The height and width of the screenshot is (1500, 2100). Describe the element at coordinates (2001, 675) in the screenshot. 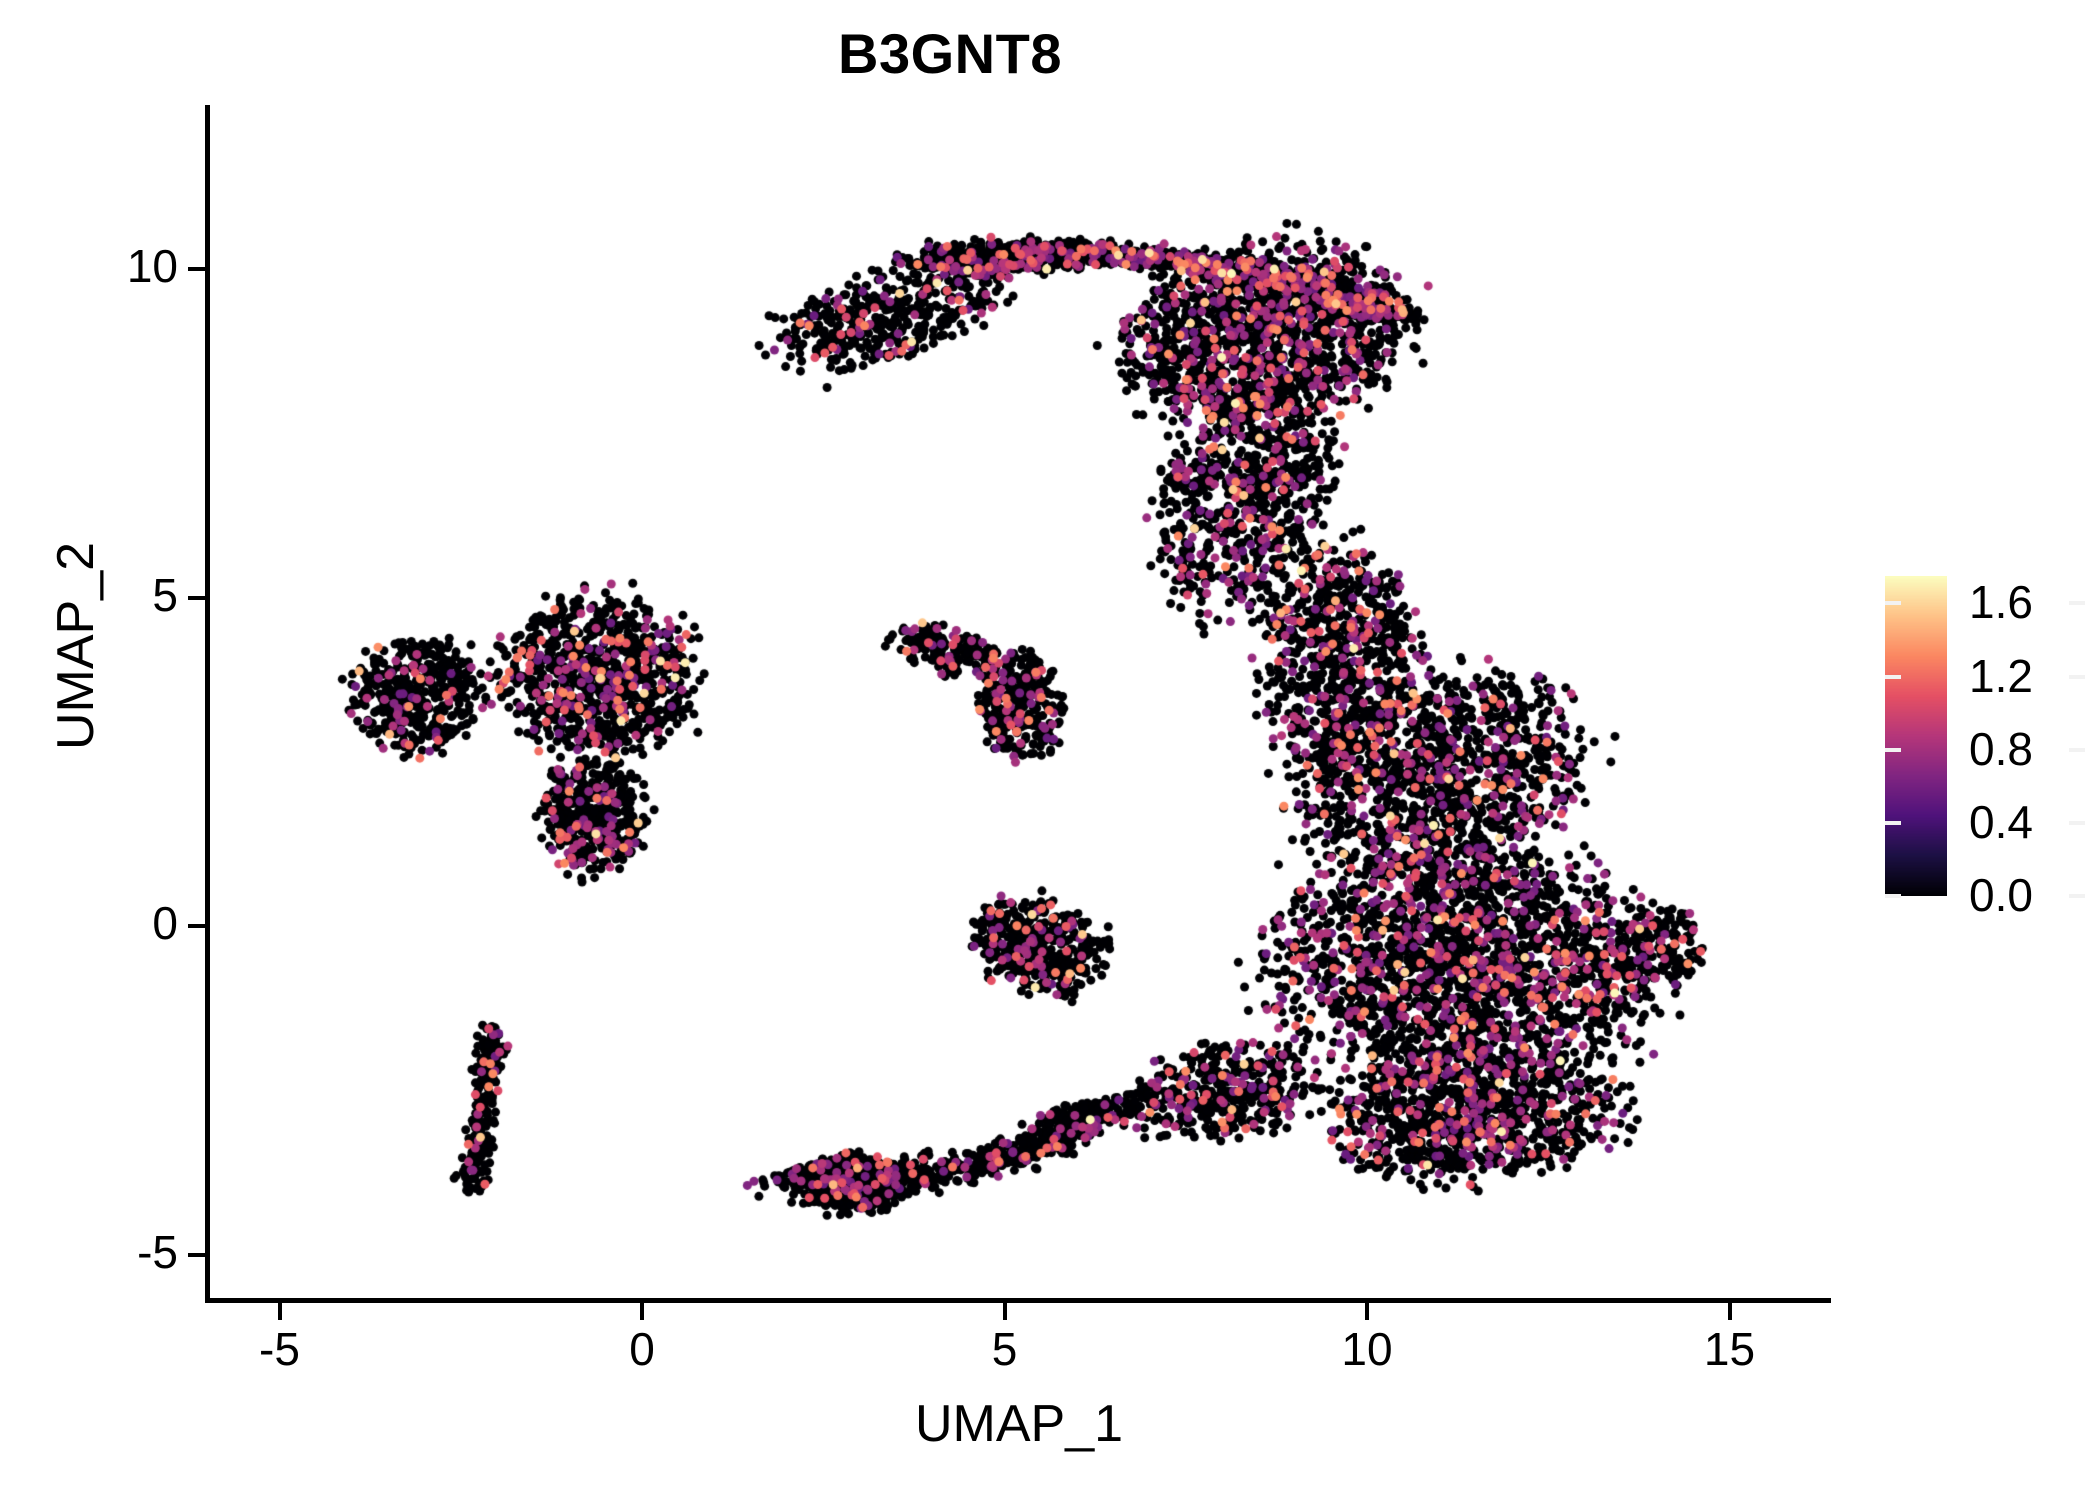

I see `colorbar-tick-label: 1.2` at that location.